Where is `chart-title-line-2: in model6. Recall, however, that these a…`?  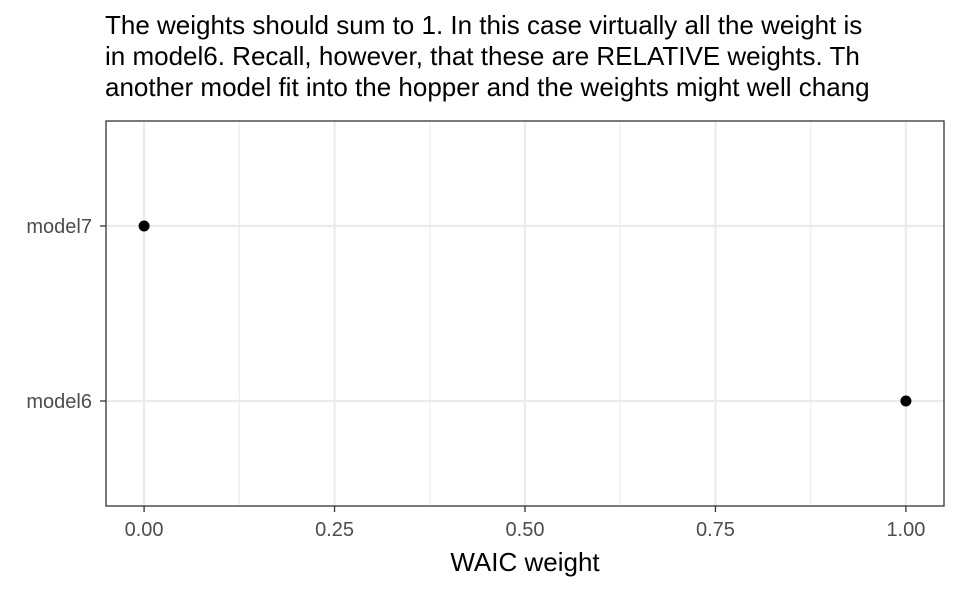 chart-title-line-2: in model6. Recall, however, that these a… is located at coordinates (482, 56).